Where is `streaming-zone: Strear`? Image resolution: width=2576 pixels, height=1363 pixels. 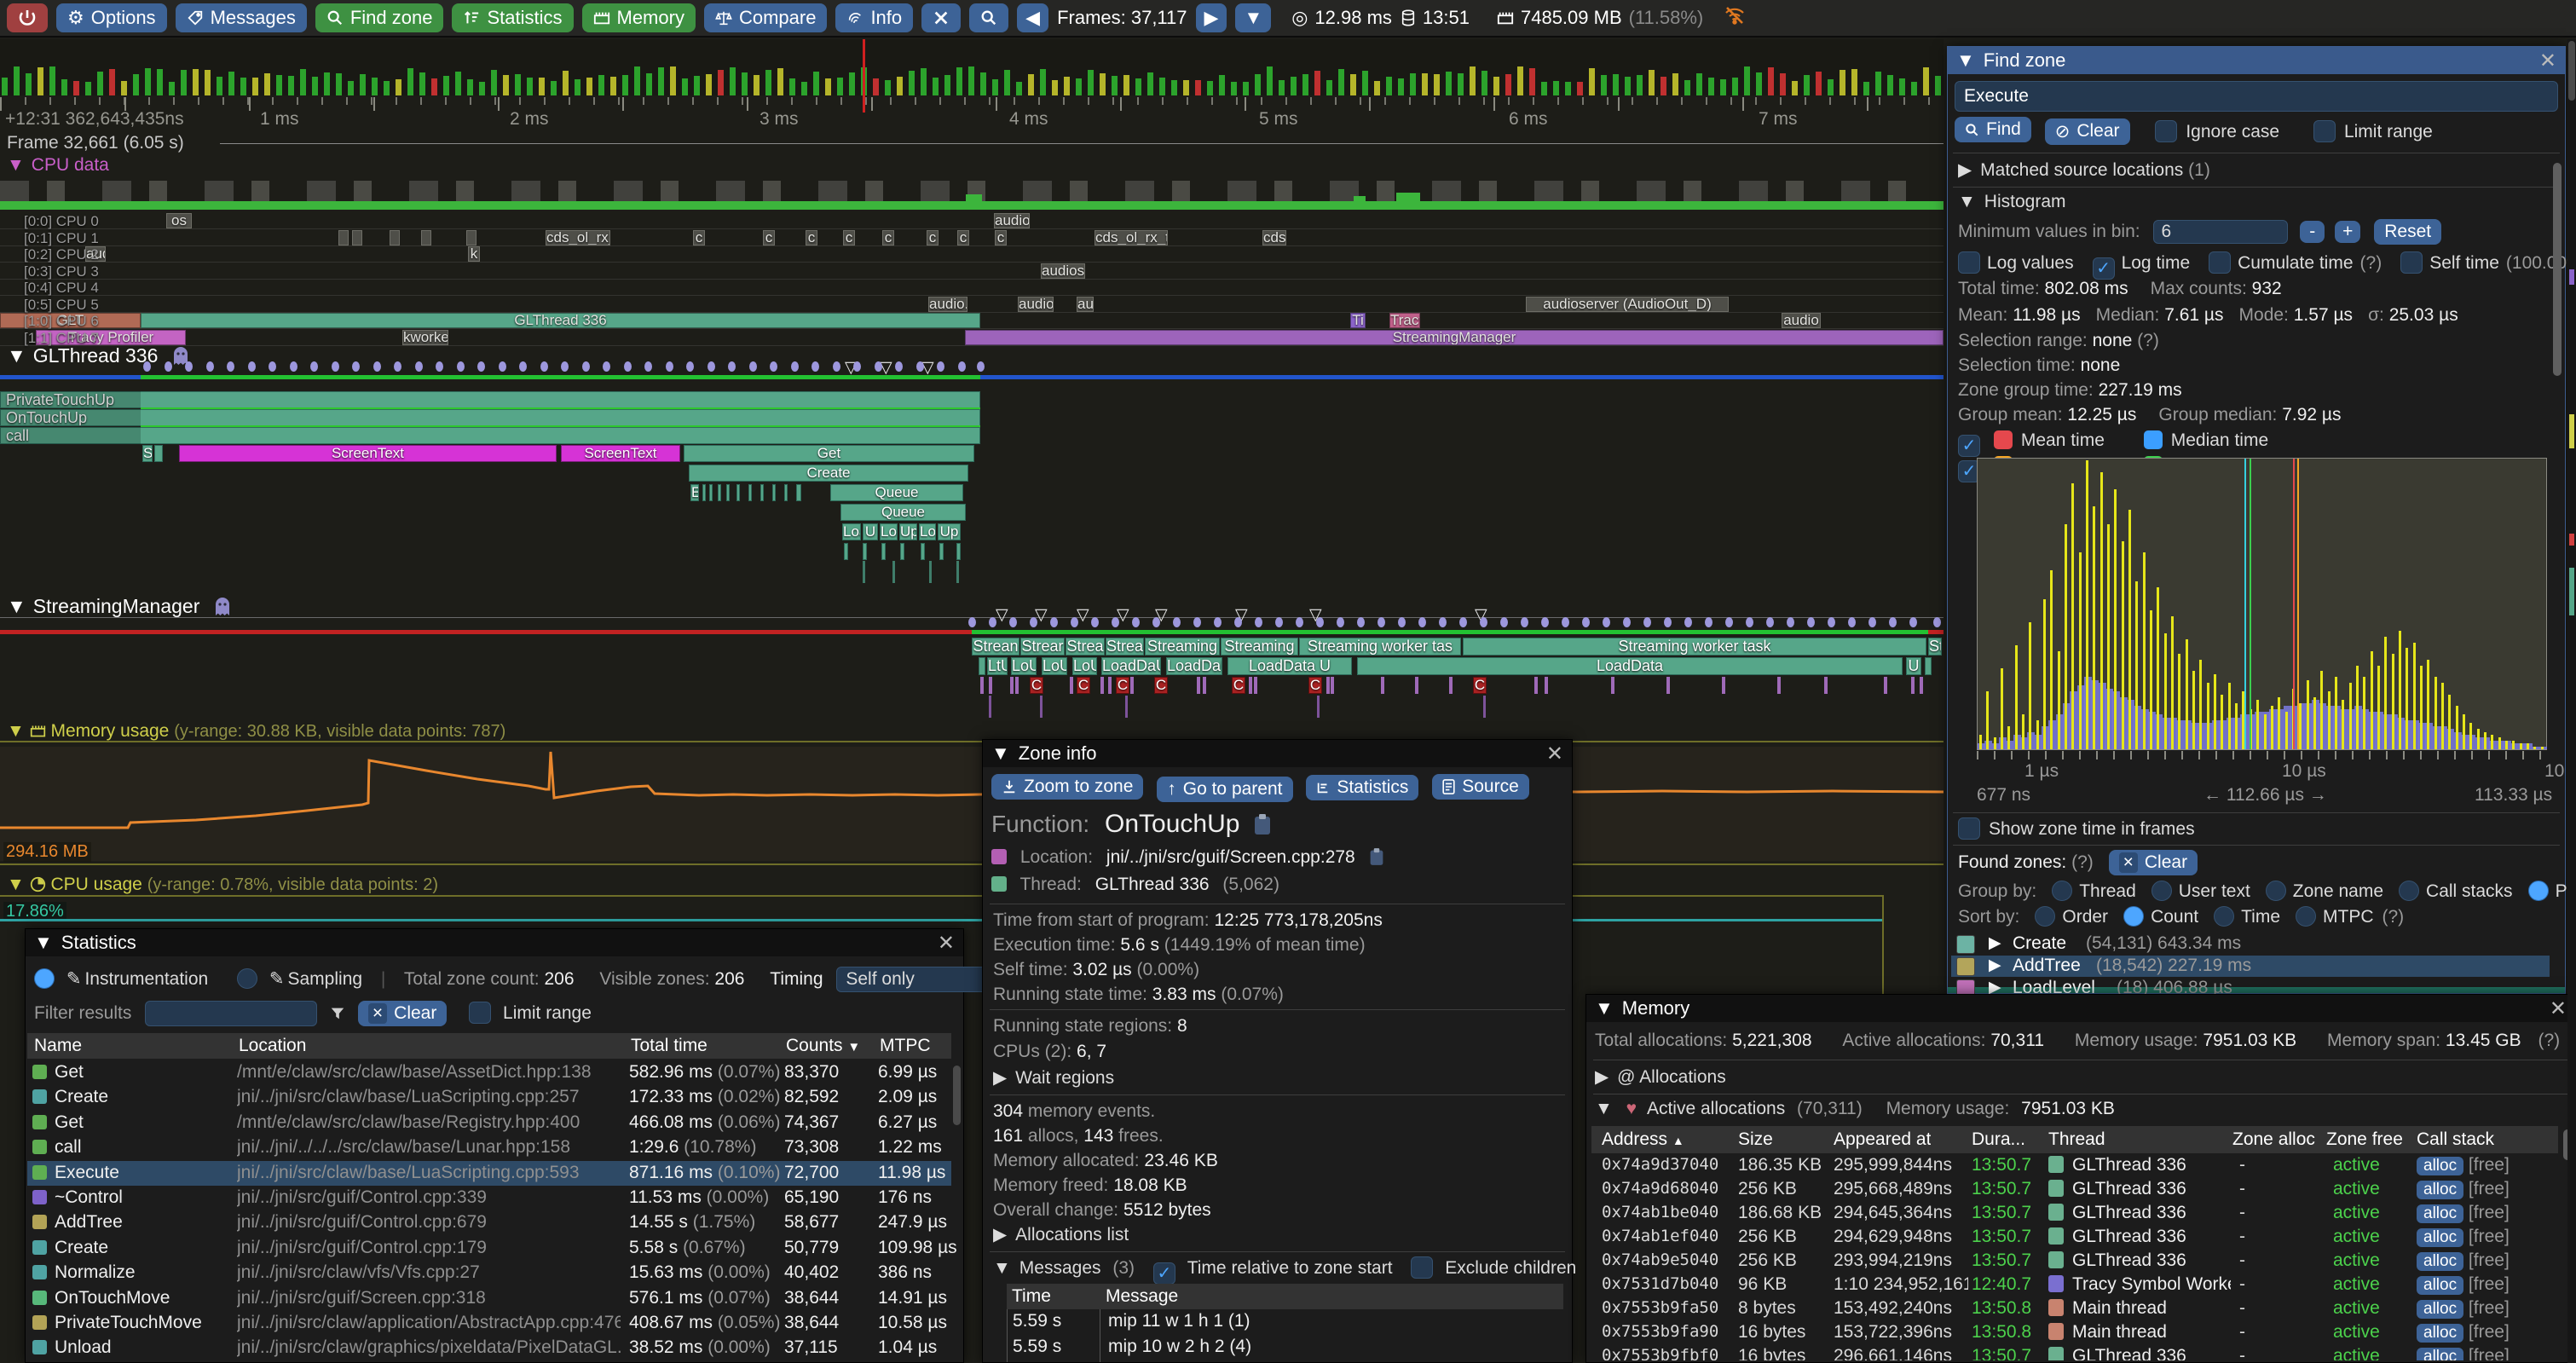
streaming-zone: Strear is located at coordinates (1042, 647).